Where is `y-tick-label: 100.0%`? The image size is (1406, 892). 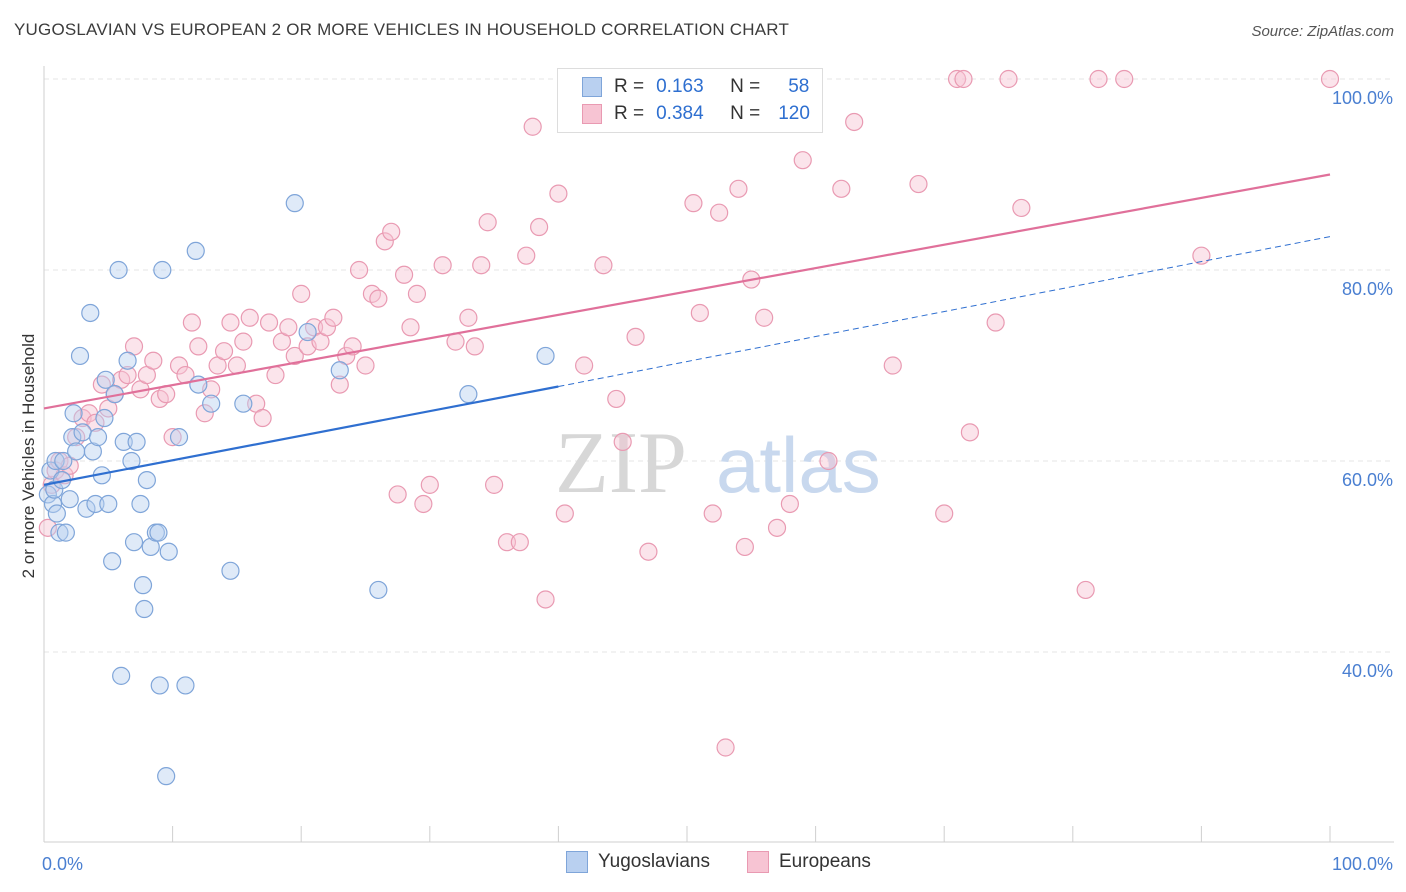 y-tick-label: 100.0% is located at coordinates (1362, 98).